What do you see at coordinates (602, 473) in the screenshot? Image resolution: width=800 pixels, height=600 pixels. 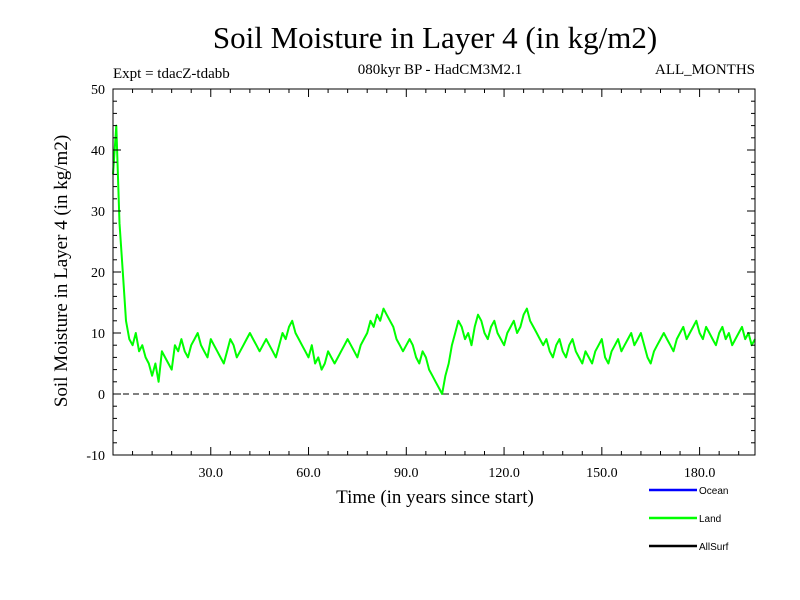 I see `x-tick-label: 150.0` at bounding box center [602, 473].